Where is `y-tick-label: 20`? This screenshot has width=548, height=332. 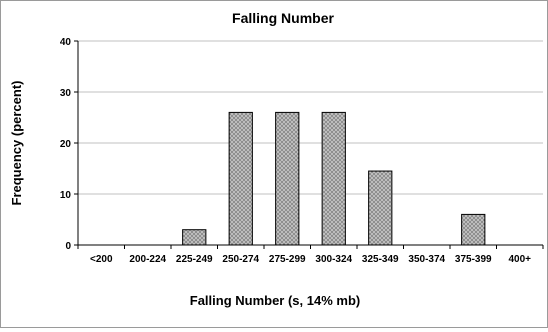 y-tick-label: 20 is located at coordinates (66, 144).